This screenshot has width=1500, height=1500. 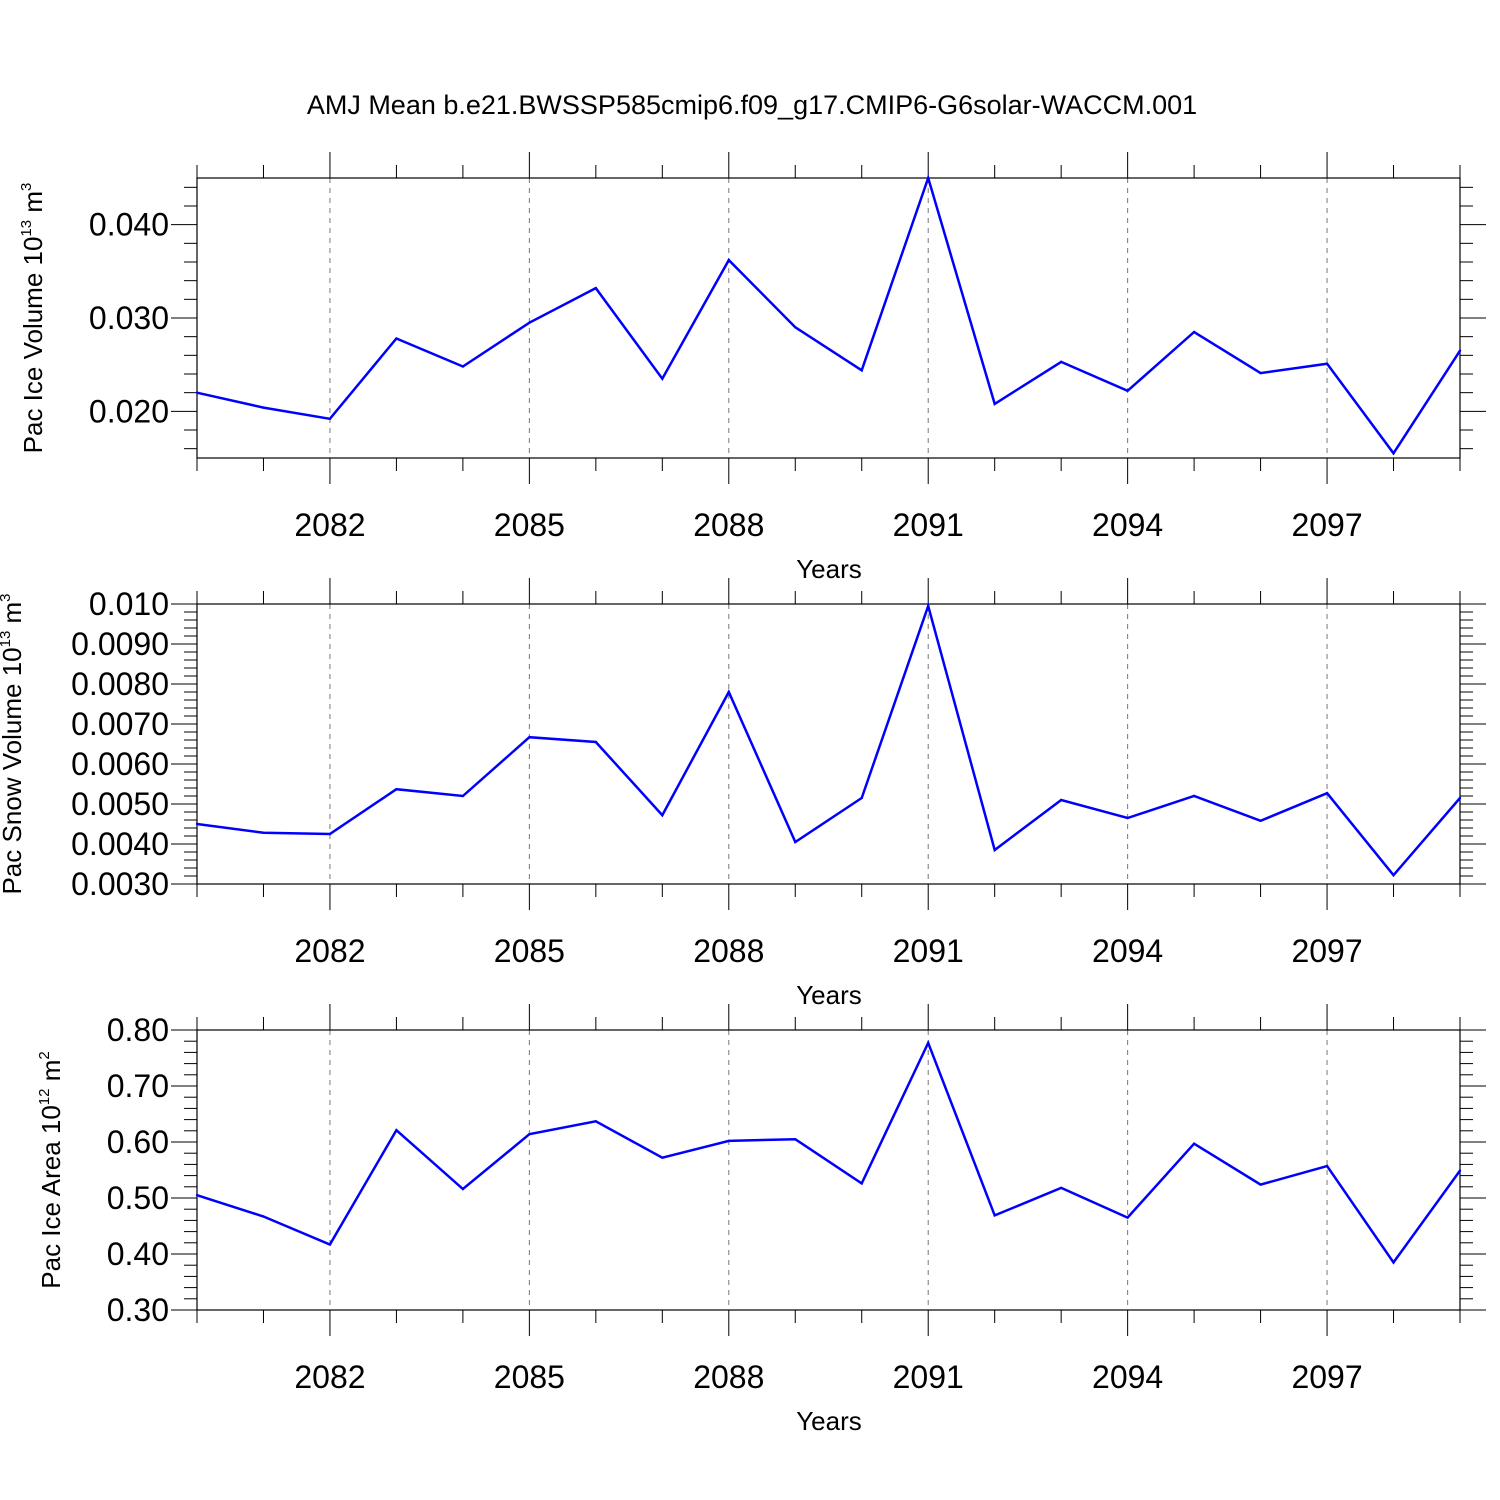 I want to click on y-axis-label: Pac Ice Volume 1013 m3, so click(x=33, y=318).